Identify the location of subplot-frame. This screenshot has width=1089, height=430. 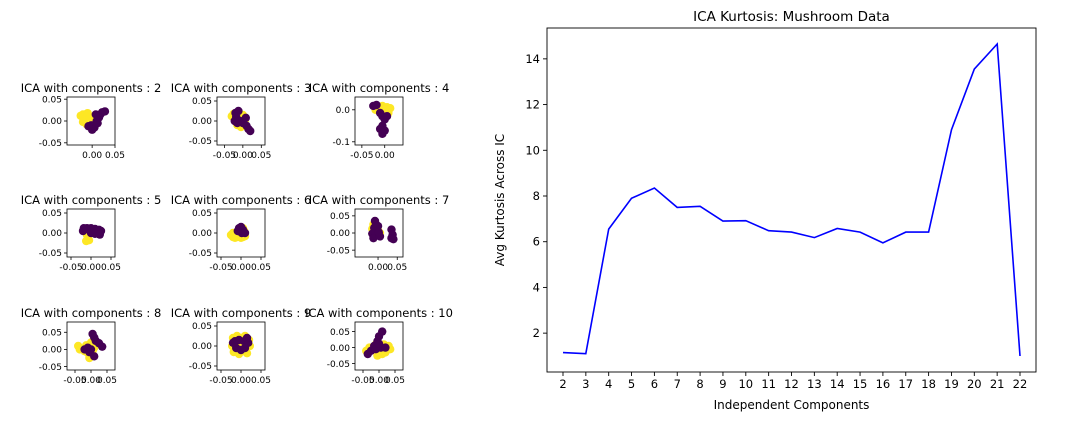
(379, 121).